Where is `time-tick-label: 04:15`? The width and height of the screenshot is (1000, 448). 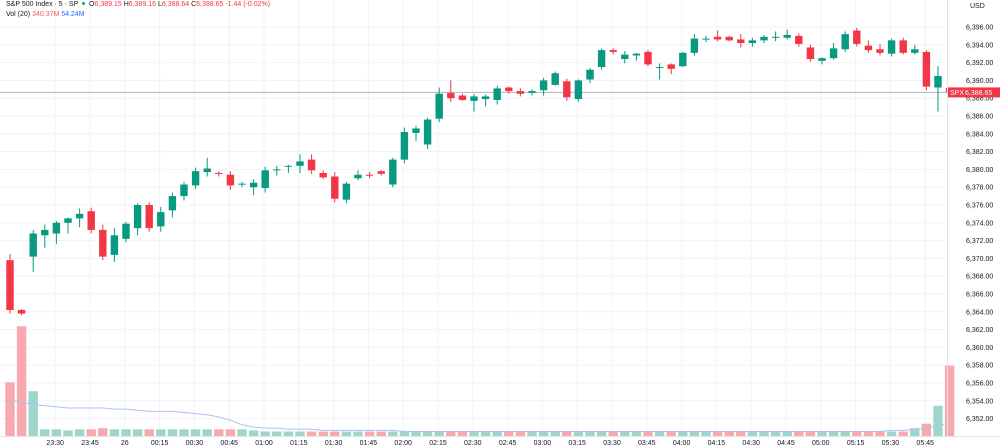
time-tick-label: 04:15 is located at coordinates (717, 443).